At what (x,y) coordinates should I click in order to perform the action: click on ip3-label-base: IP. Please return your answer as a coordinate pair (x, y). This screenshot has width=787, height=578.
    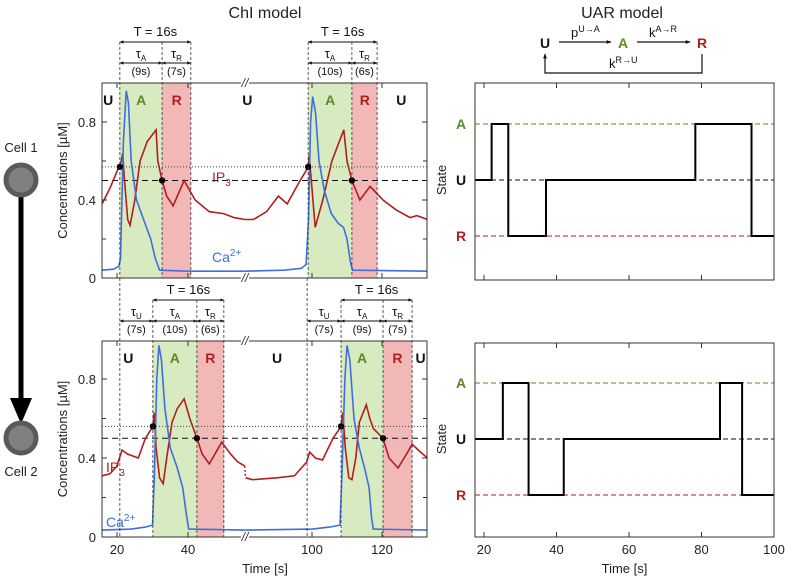
    Looking at the image, I should click on (218, 177).